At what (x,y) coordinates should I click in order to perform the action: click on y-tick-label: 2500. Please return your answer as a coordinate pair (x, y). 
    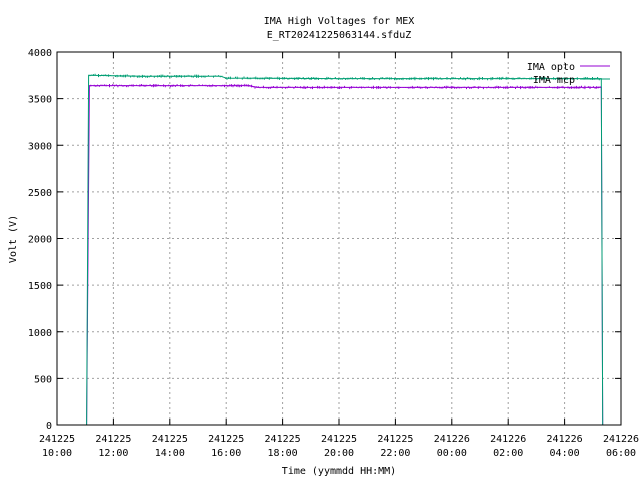
    Looking at the image, I should click on (40, 193).